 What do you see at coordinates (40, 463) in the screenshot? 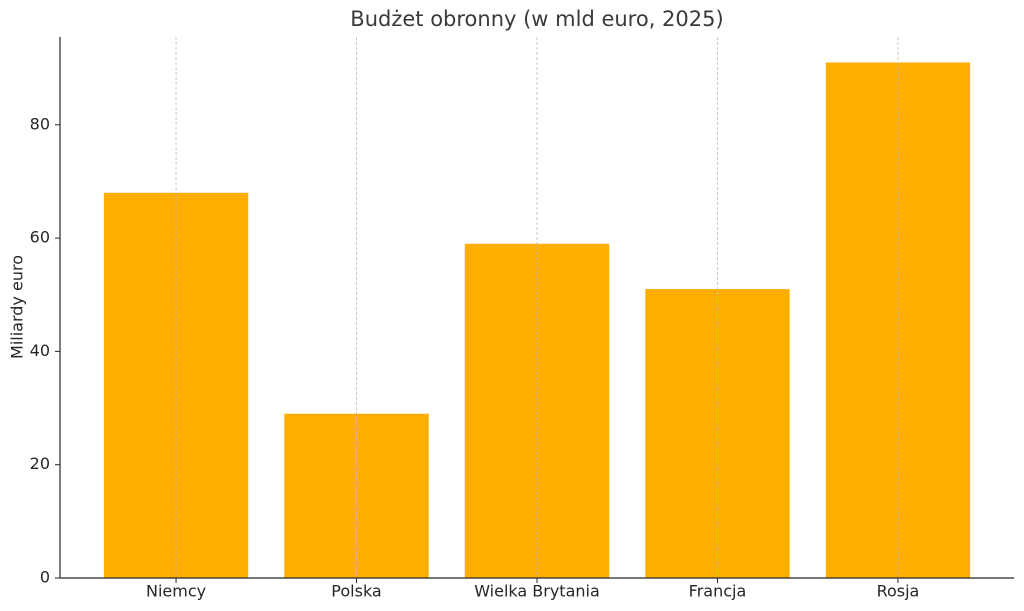
I see `y-tick-label: 20` at bounding box center [40, 463].